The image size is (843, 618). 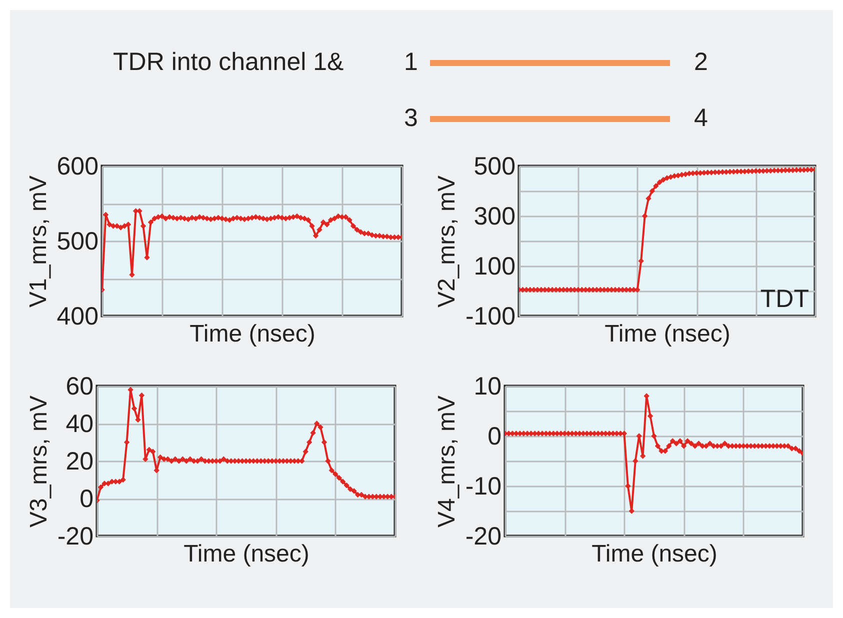 I want to click on y-axis-title: V4_mrs, mV, so click(x=446, y=461).